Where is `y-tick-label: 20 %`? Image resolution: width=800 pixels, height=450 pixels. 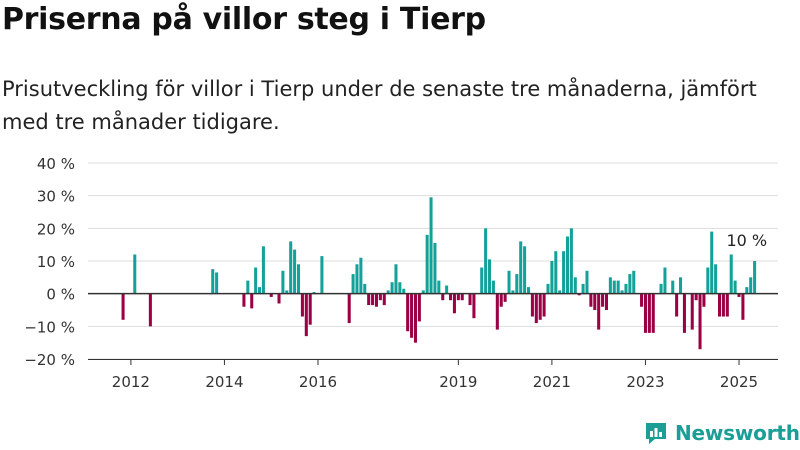
y-tick-label: 20 % is located at coordinates (56, 229).